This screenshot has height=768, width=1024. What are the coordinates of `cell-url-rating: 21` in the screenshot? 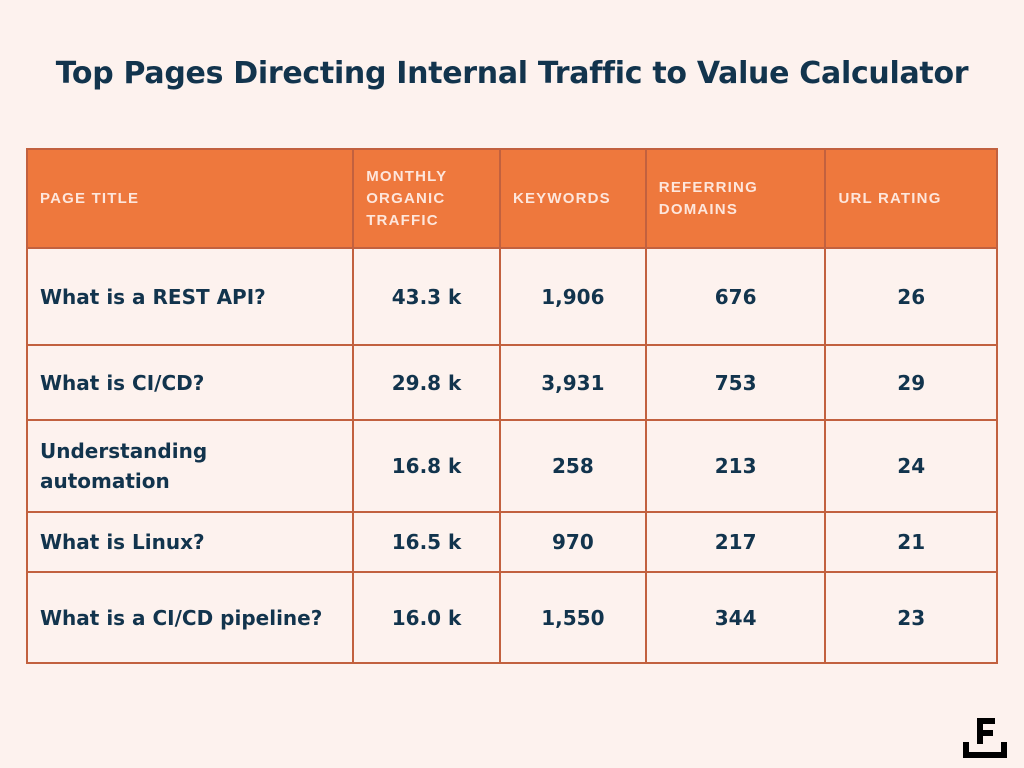 It's located at (911, 542).